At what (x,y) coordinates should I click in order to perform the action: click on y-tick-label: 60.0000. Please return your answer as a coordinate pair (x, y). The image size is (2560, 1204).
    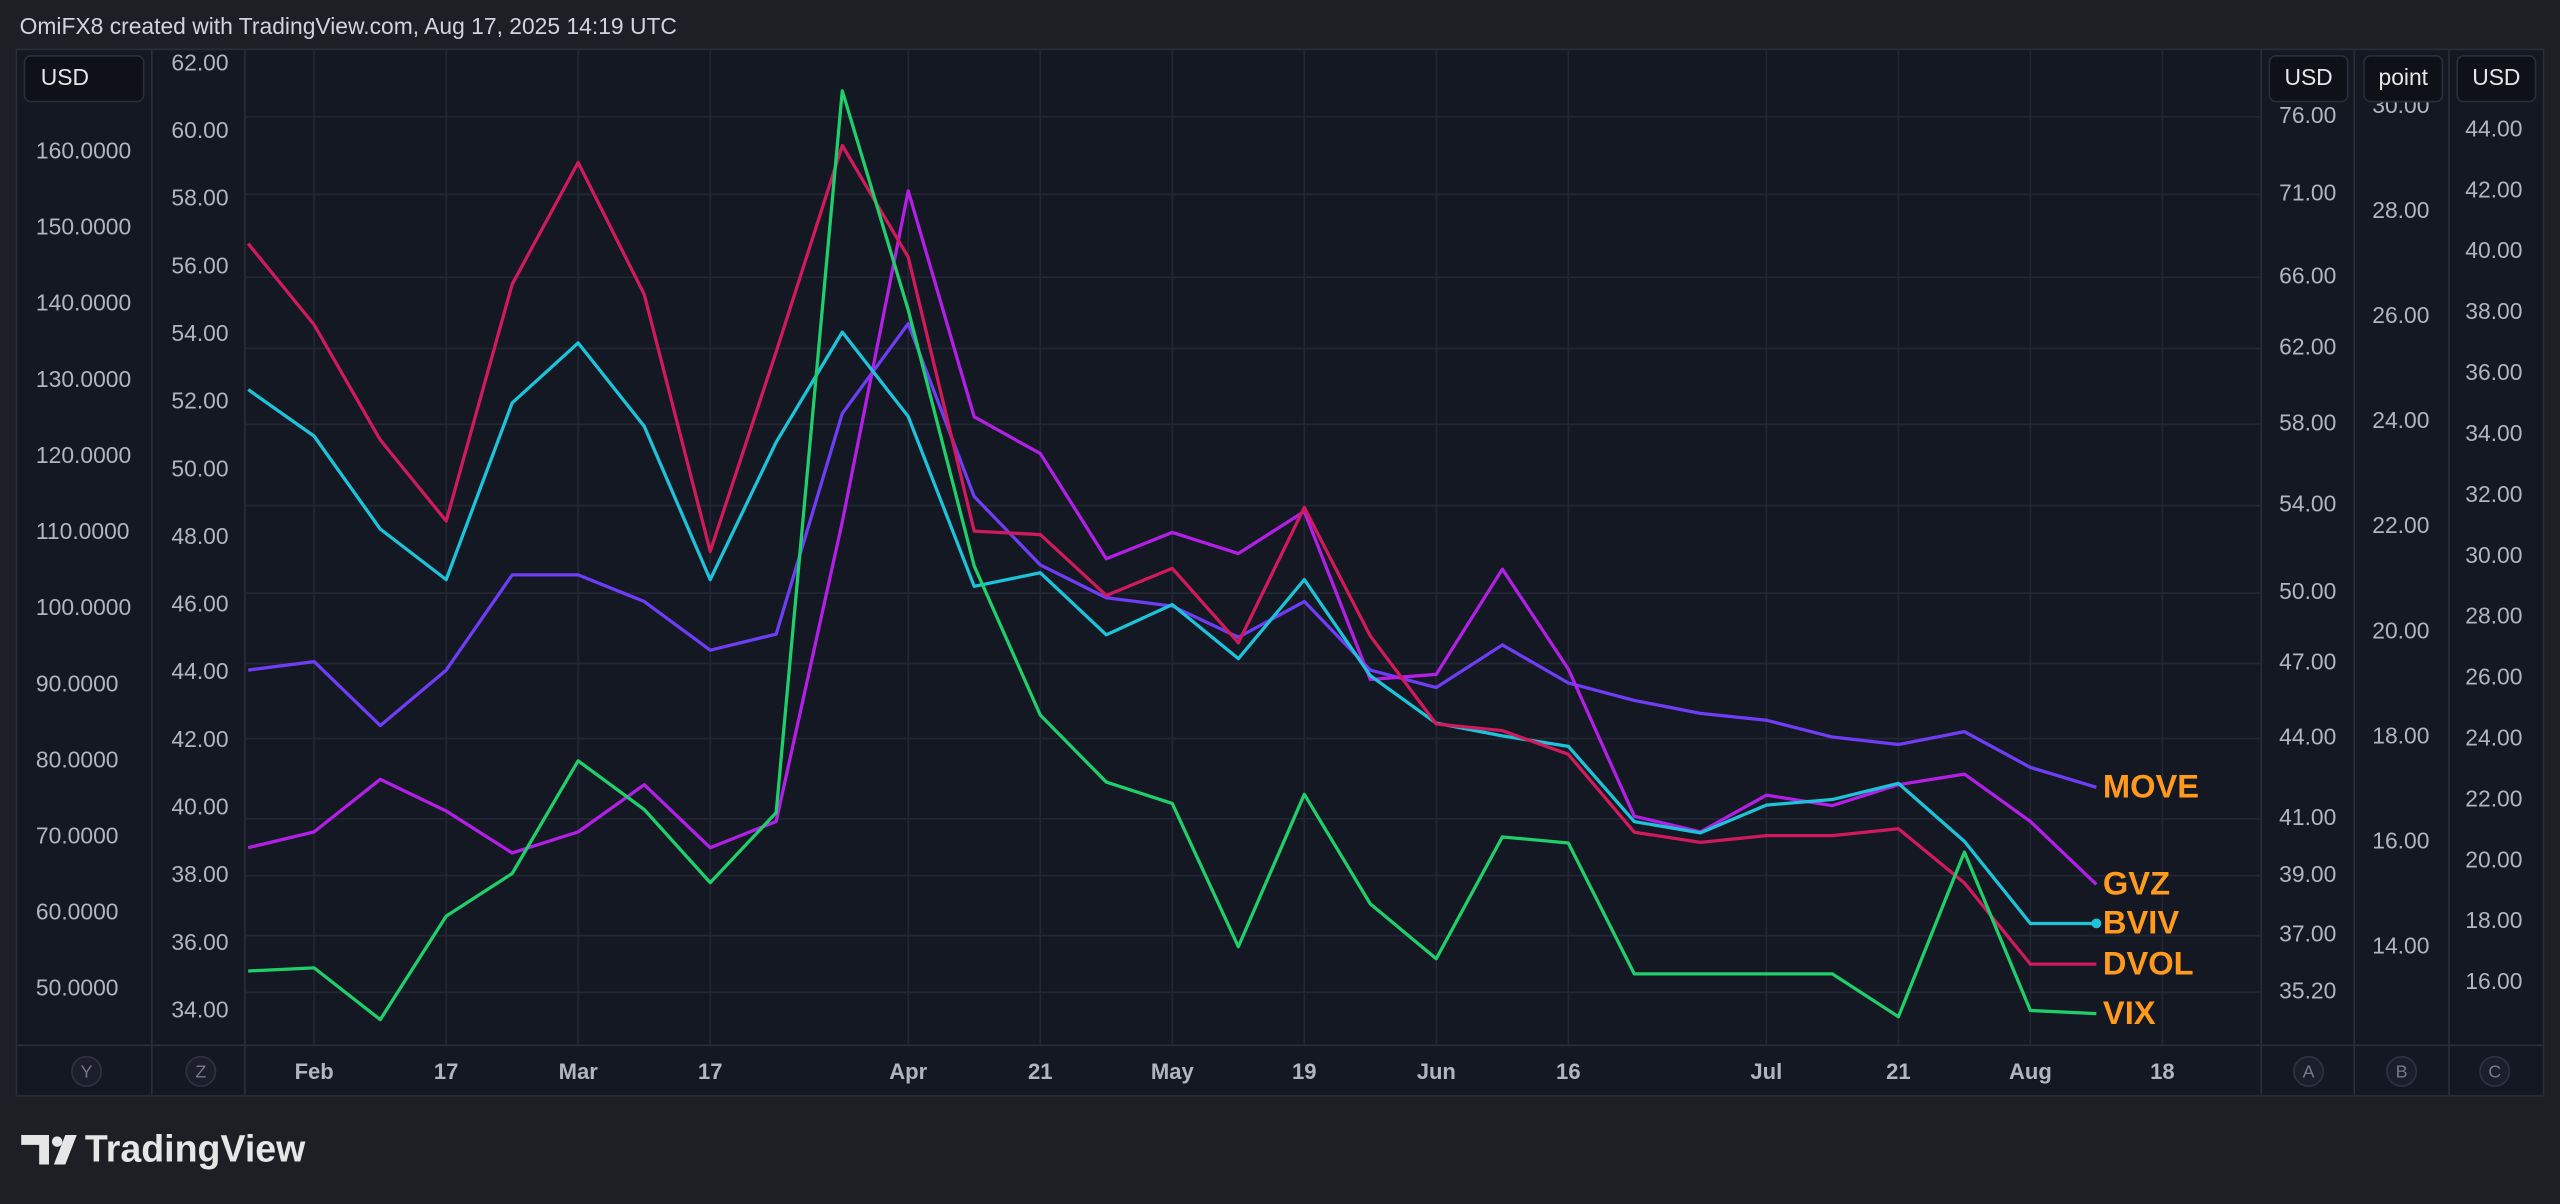
    Looking at the image, I should click on (77, 912).